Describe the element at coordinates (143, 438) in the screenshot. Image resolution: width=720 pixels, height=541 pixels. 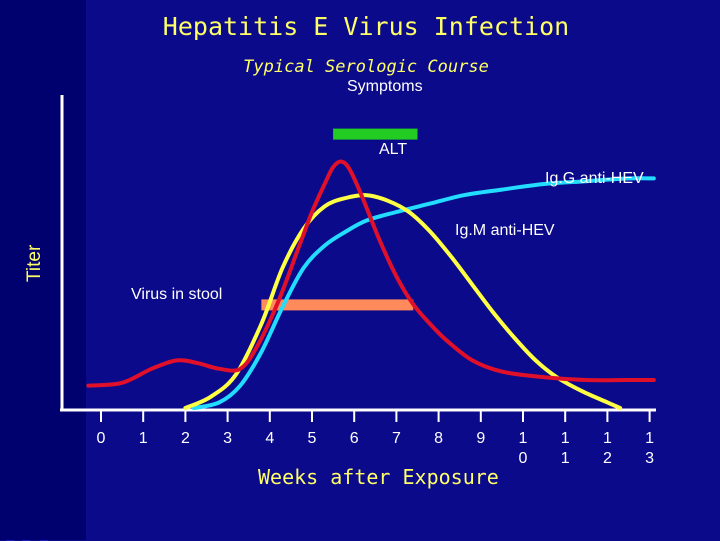
I see `x-tick-label: 1` at that location.